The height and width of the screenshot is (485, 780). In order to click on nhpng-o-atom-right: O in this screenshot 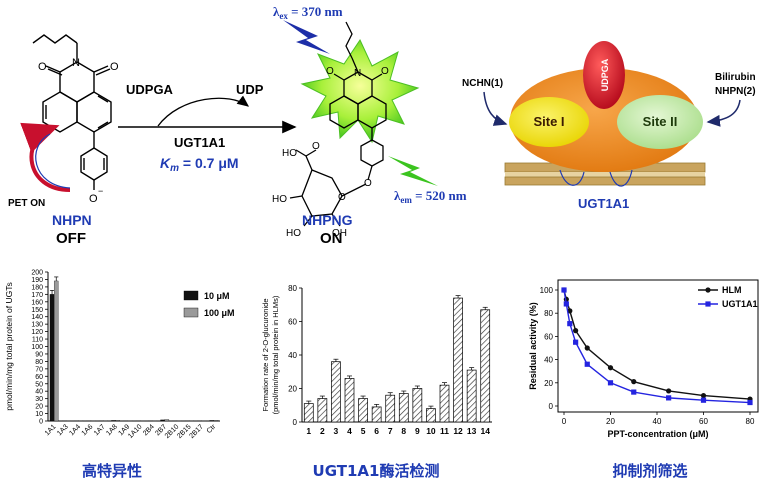, I will do `click(385, 71)`.